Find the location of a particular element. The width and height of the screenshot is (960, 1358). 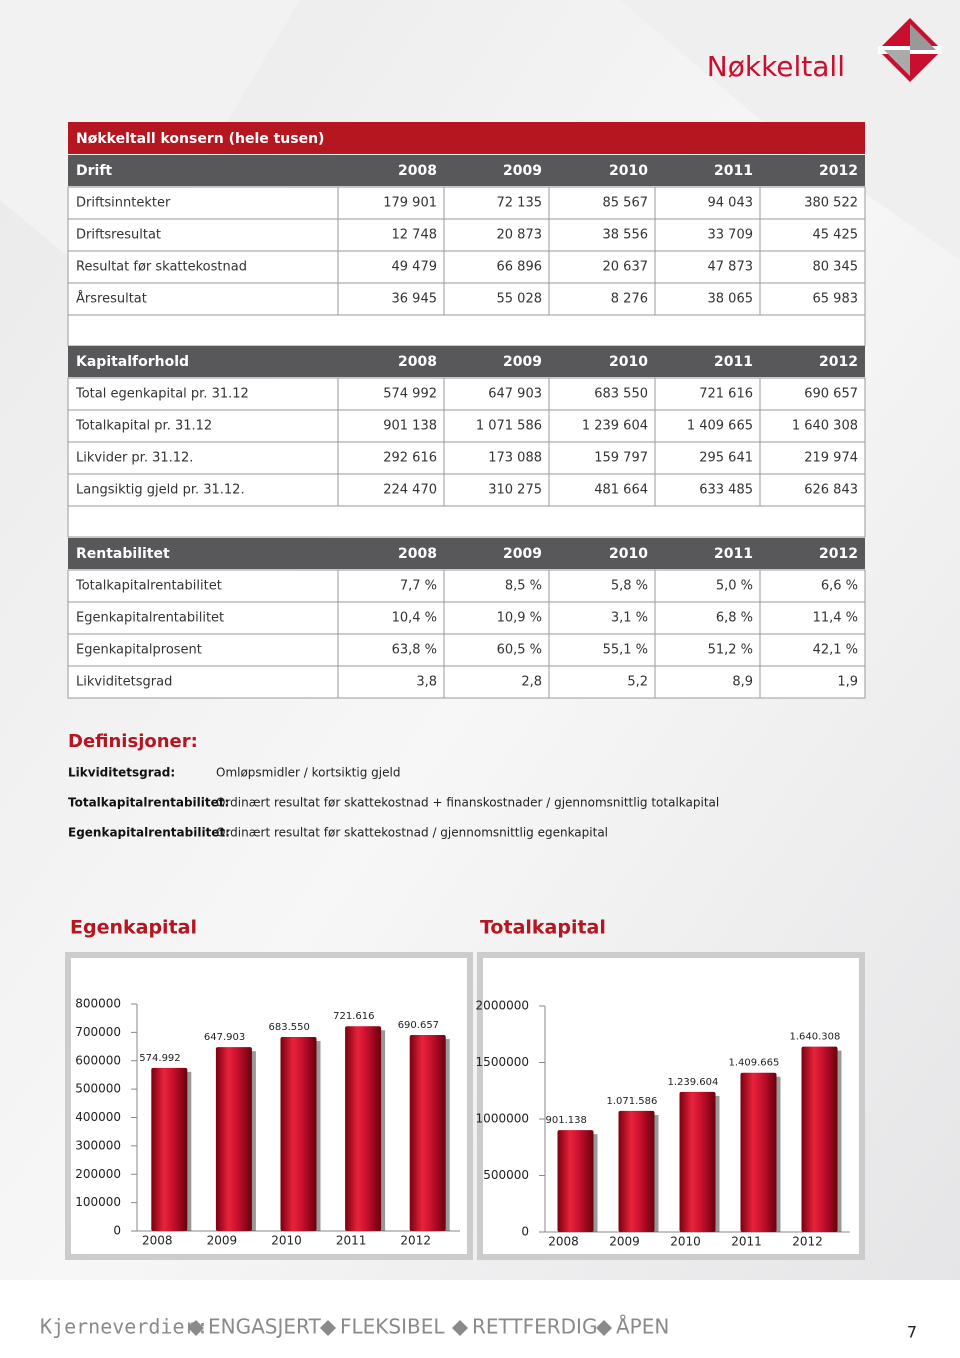

table-cell-text: 65 983 is located at coordinates (836, 299).